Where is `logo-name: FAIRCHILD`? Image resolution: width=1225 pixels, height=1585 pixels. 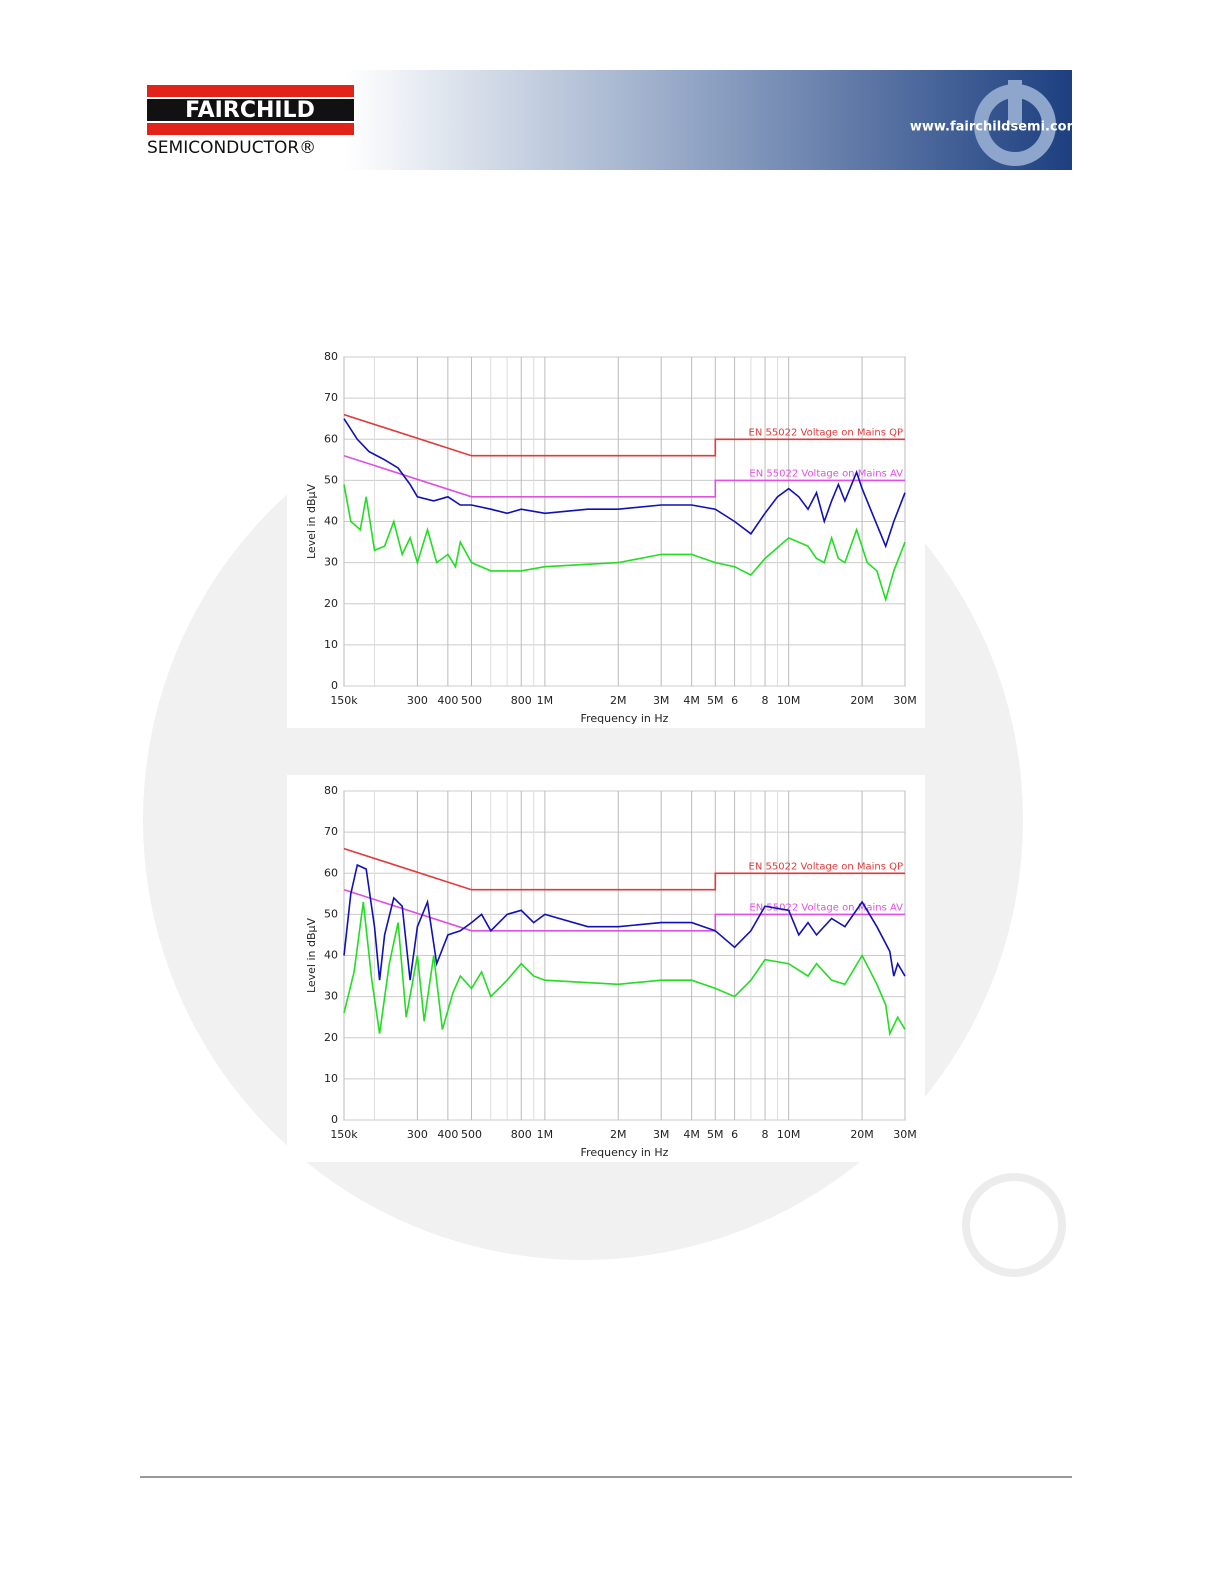
logo-name: FAIRCHILD is located at coordinates (250, 110).